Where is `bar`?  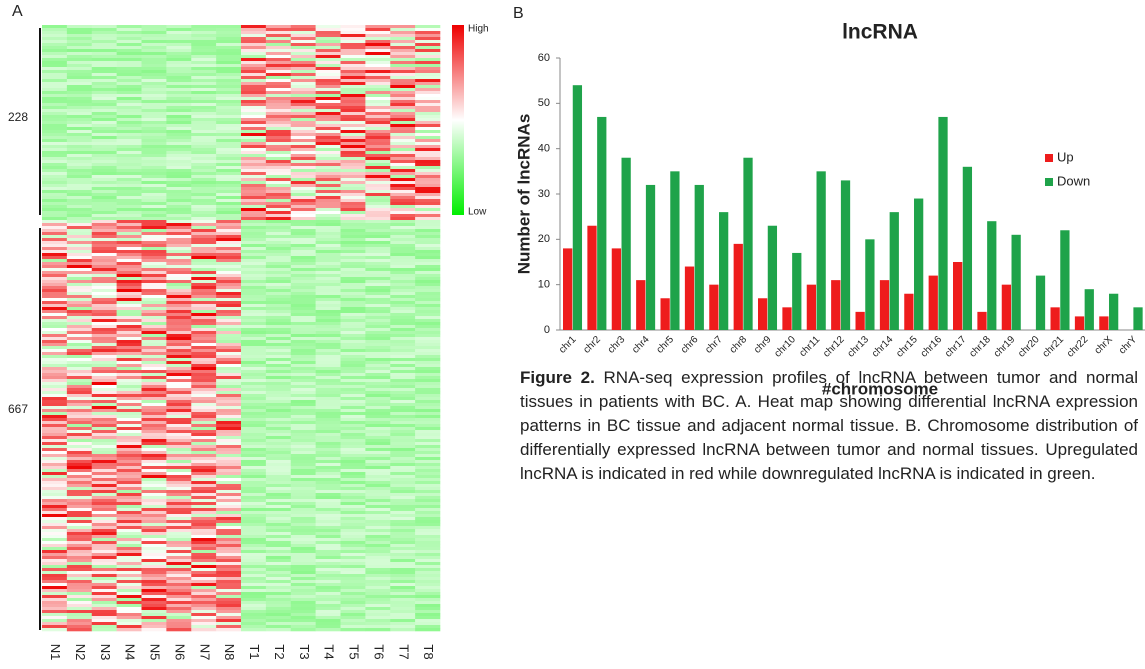
bar is located at coordinates (967, 248).